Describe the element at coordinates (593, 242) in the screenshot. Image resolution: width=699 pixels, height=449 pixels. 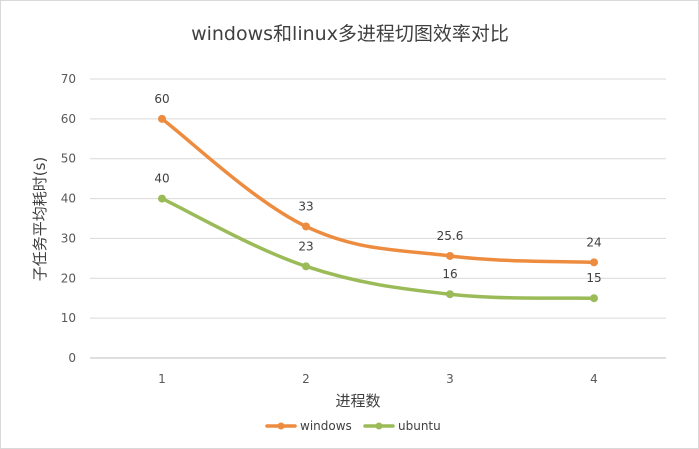
I see `data-label-windows: 24` at that location.